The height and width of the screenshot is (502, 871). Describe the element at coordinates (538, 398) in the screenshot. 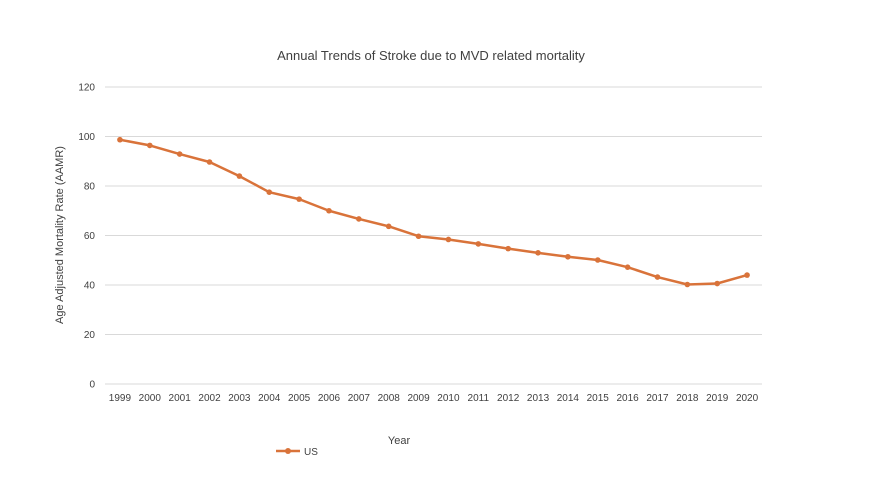

I see `x-tick-label: 2013` at that location.